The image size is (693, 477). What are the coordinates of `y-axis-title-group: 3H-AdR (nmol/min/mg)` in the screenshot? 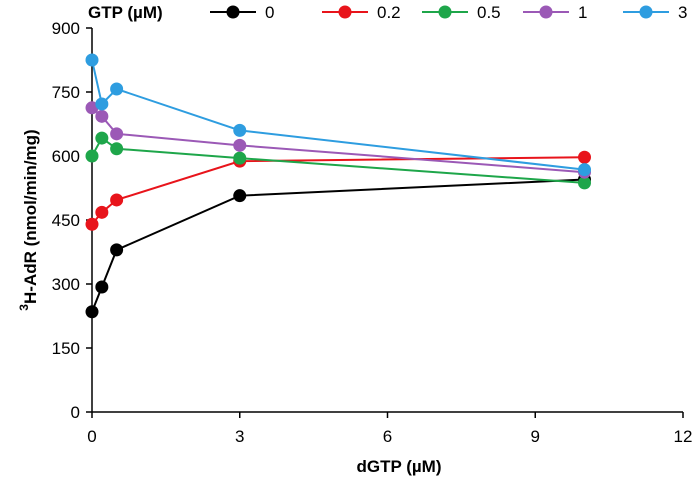 It's located at (28, 219).